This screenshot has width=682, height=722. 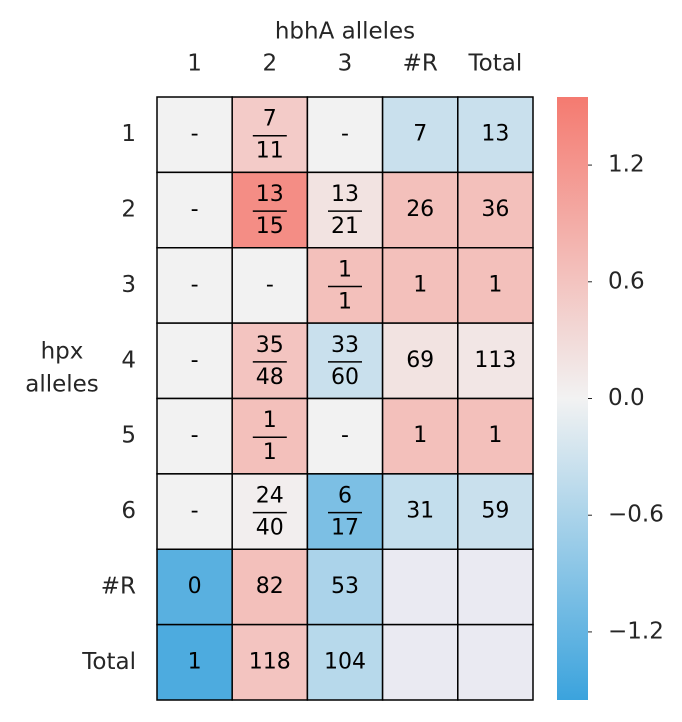 What do you see at coordinates (420, 64) in the screenshot?
I see `x-tick-label: #R` at bounding box center [420, 64].